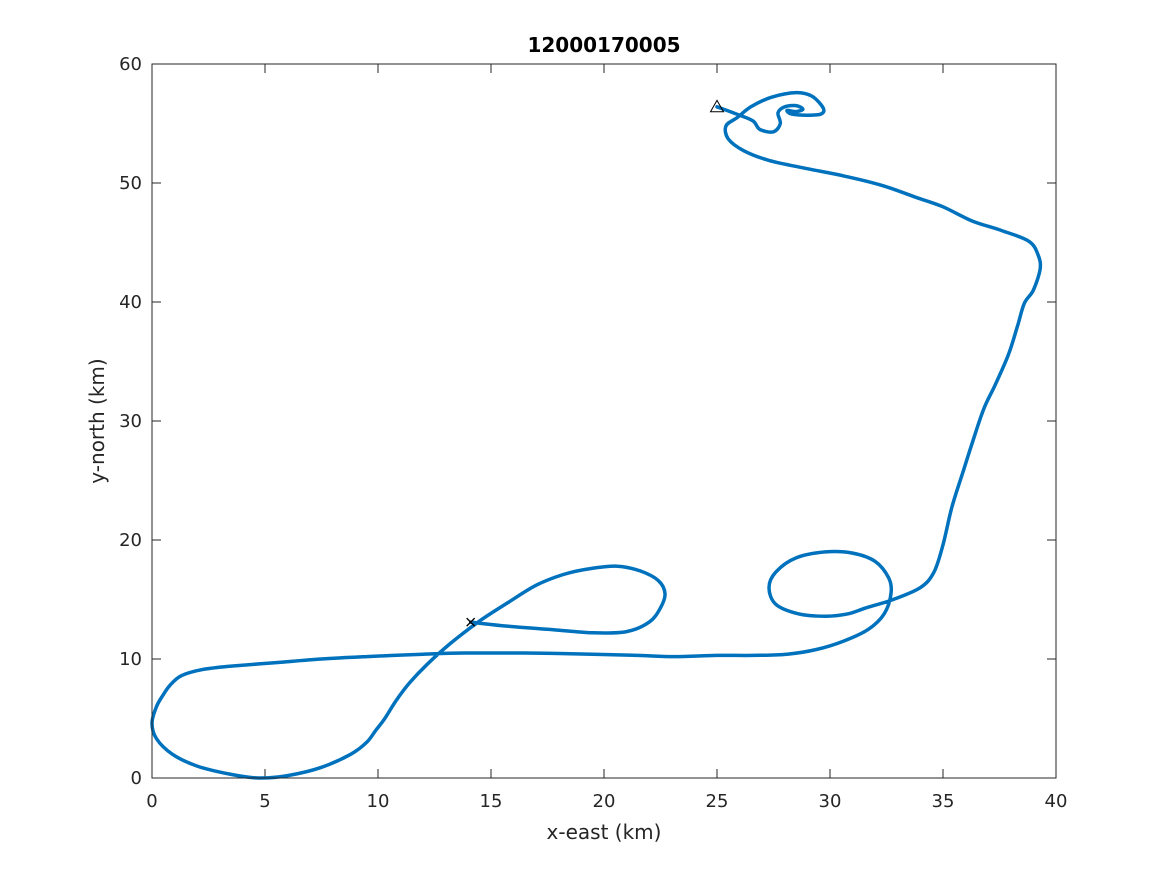 This screenshot has width=1167, height=880. What do you see at coordinates (130, 302) in the screenshot?
I see `y-tick-label: 40` at bounding box center [130, 302].